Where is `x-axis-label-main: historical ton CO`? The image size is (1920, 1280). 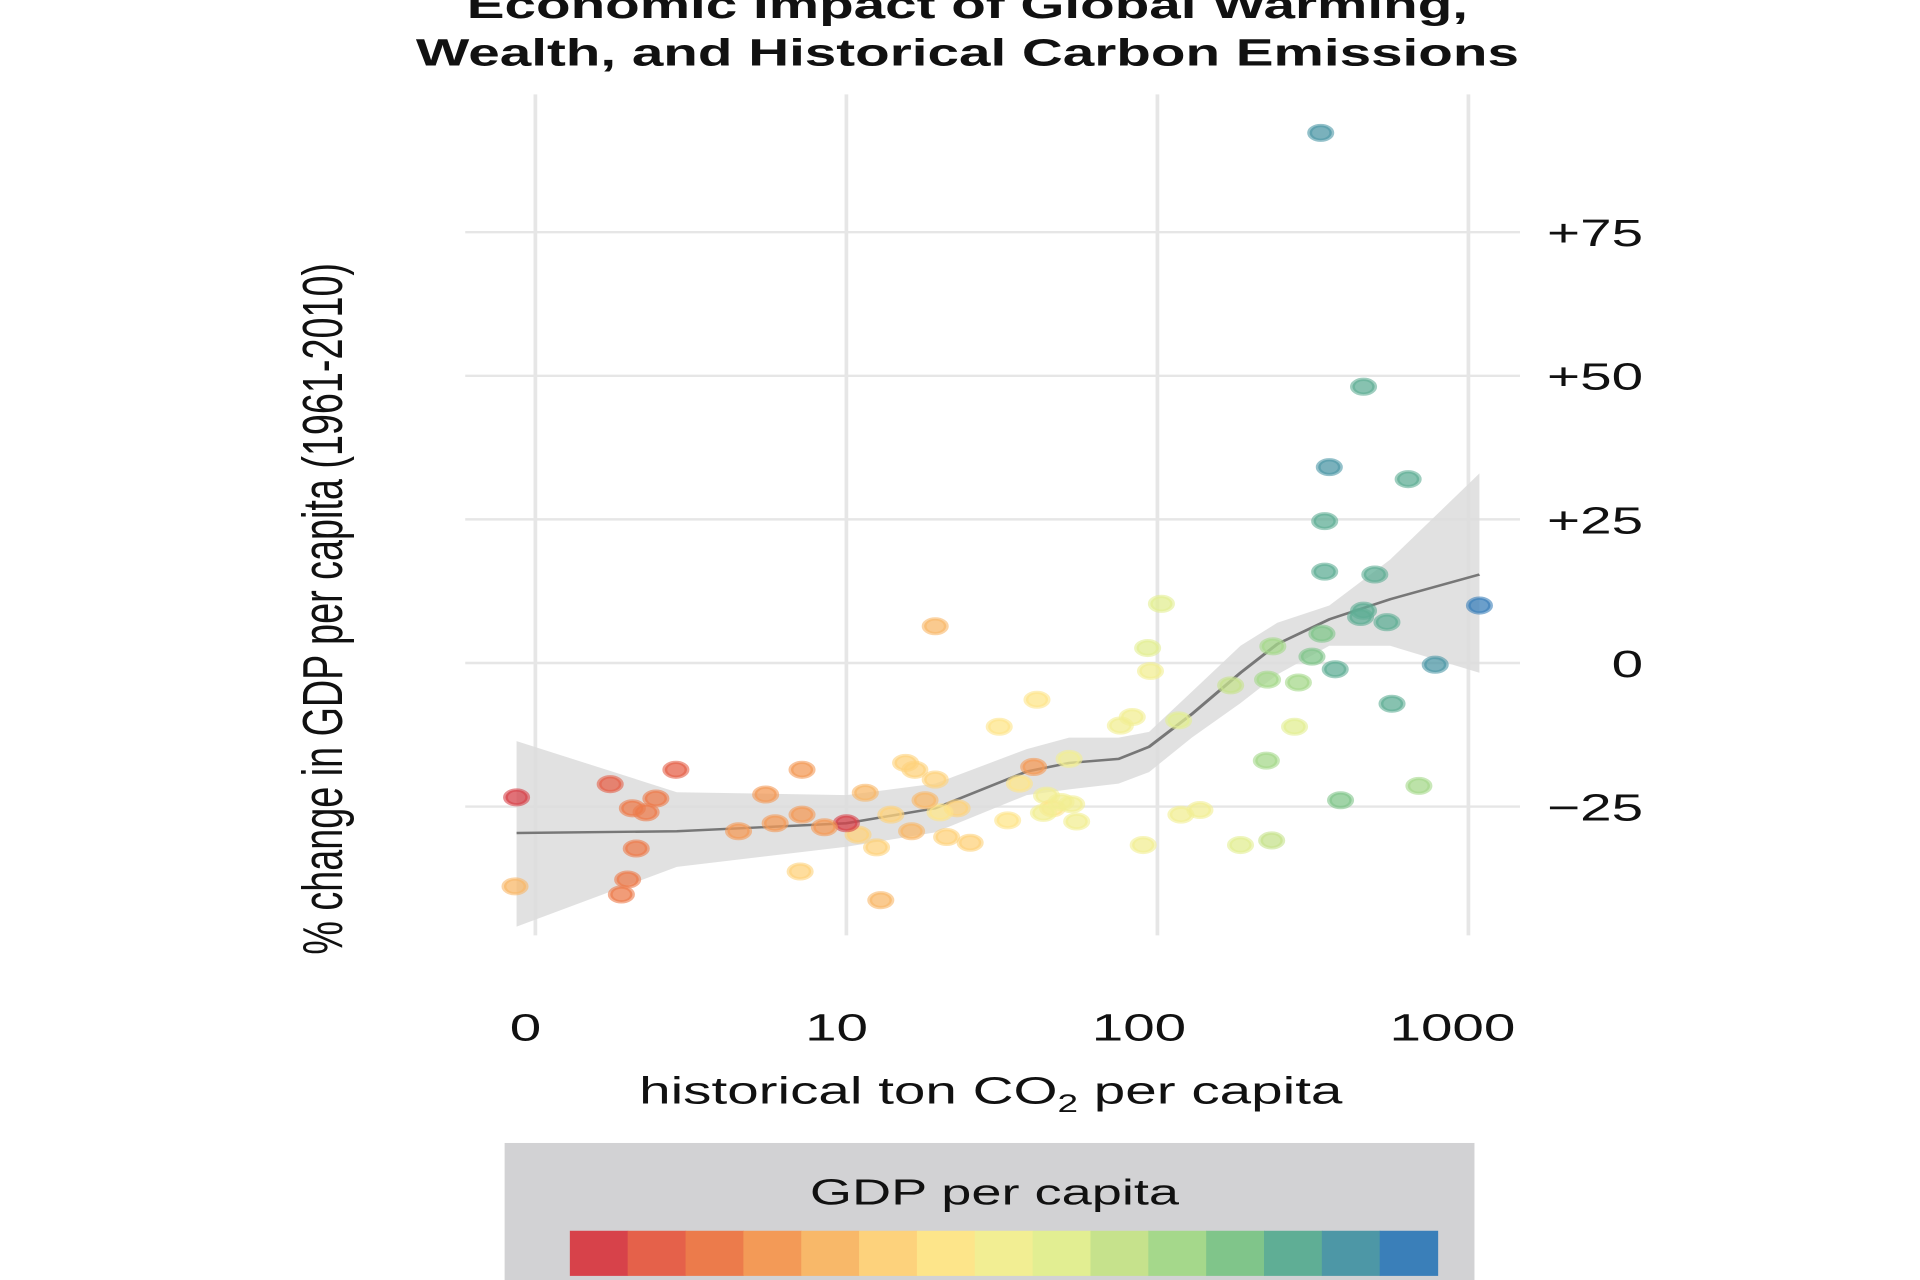 x-axis-label-main: historical ton CO is located at coordinates (848, 1091).